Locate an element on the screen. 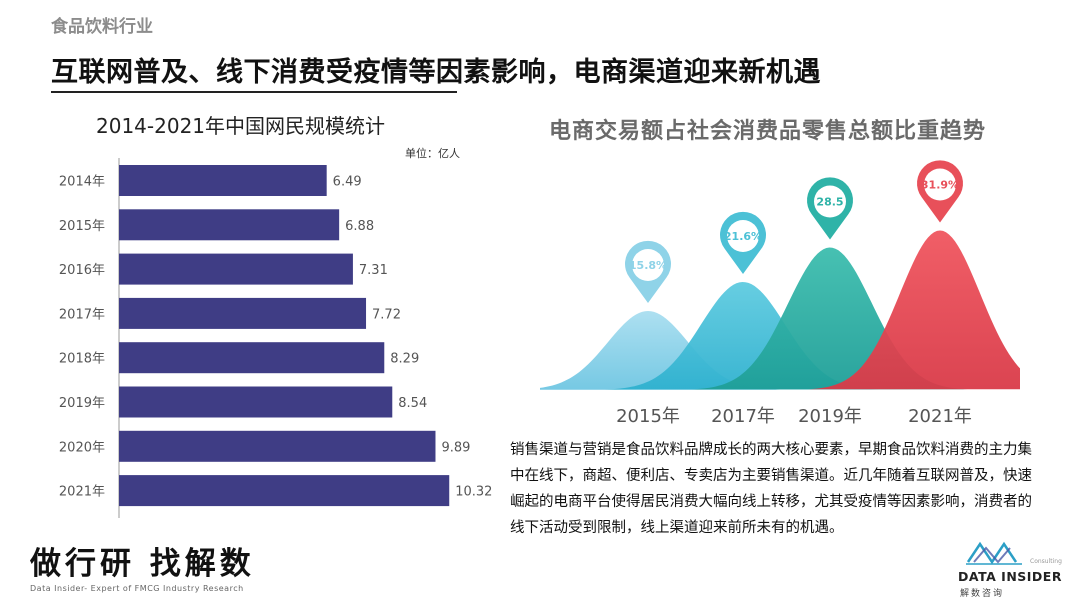 The image size is (1080, 607). bell-year-label: 2019年 is located at coordinates (830, 416).